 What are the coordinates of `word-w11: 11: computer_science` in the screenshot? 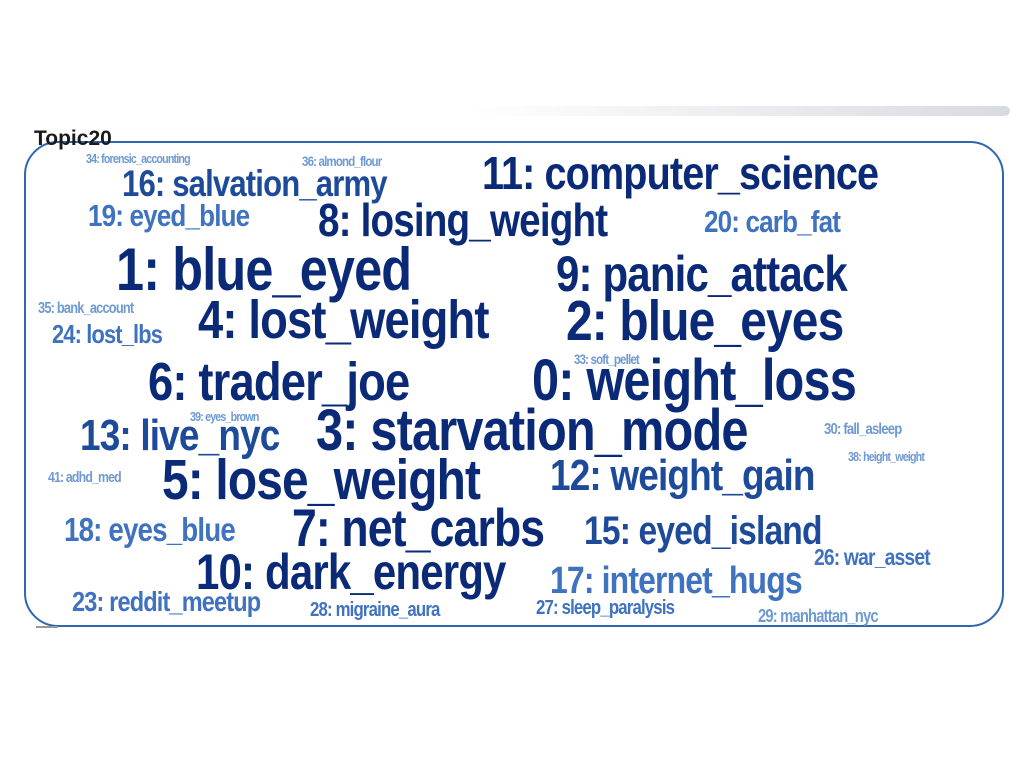 It's located at (680, 173).